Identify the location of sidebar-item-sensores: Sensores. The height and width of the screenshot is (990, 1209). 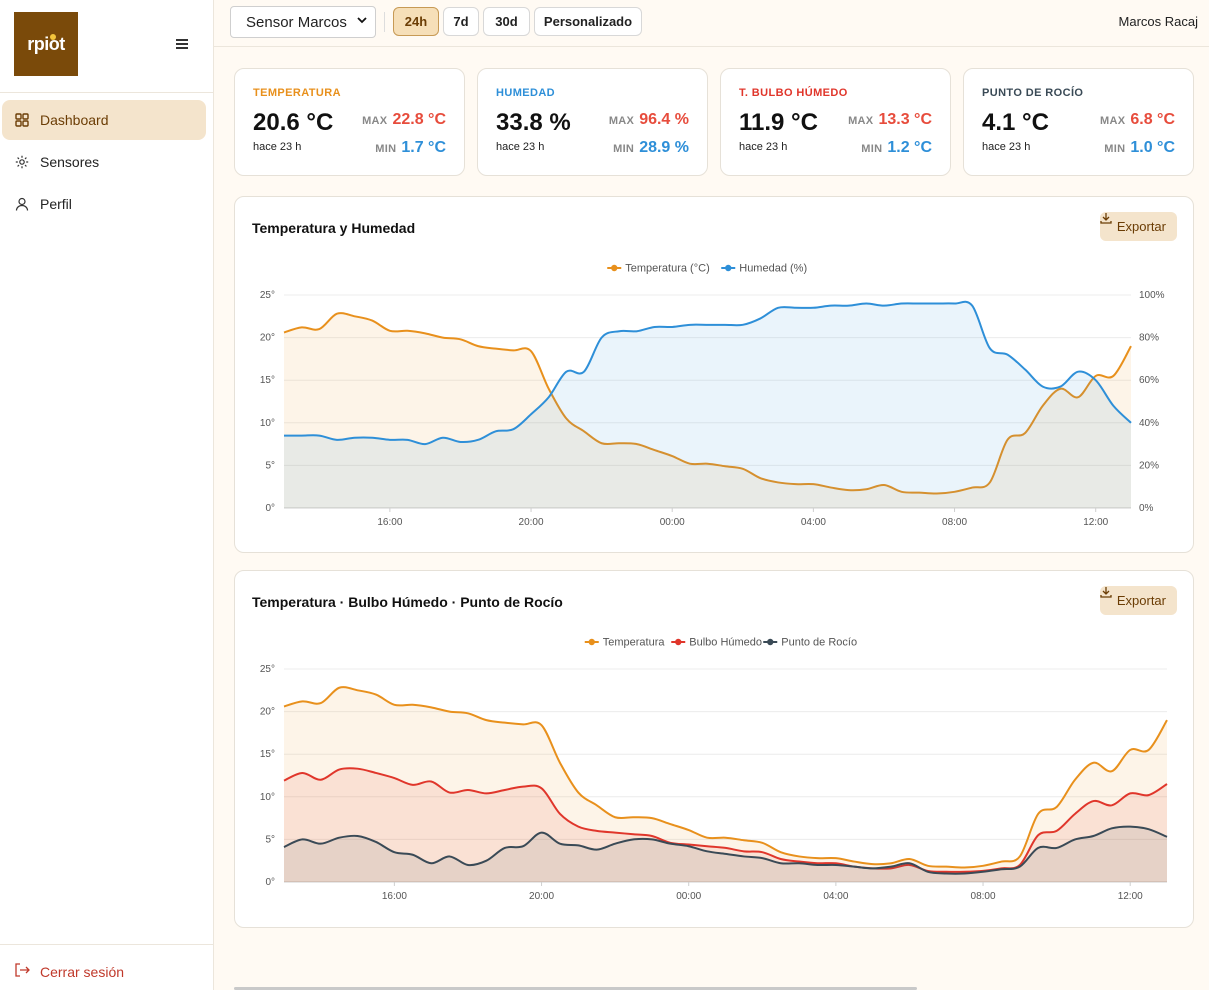
(104, 162).